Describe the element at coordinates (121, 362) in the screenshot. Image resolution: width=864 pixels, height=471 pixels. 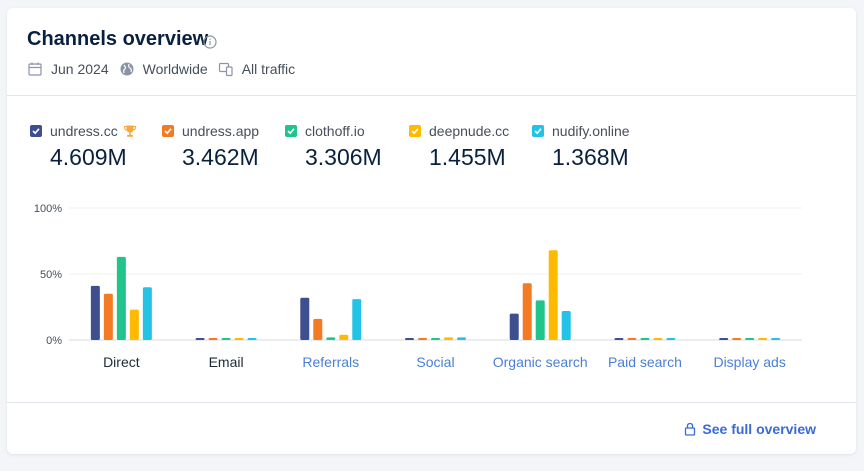
I see `x-tick-label: Direct` at that location.